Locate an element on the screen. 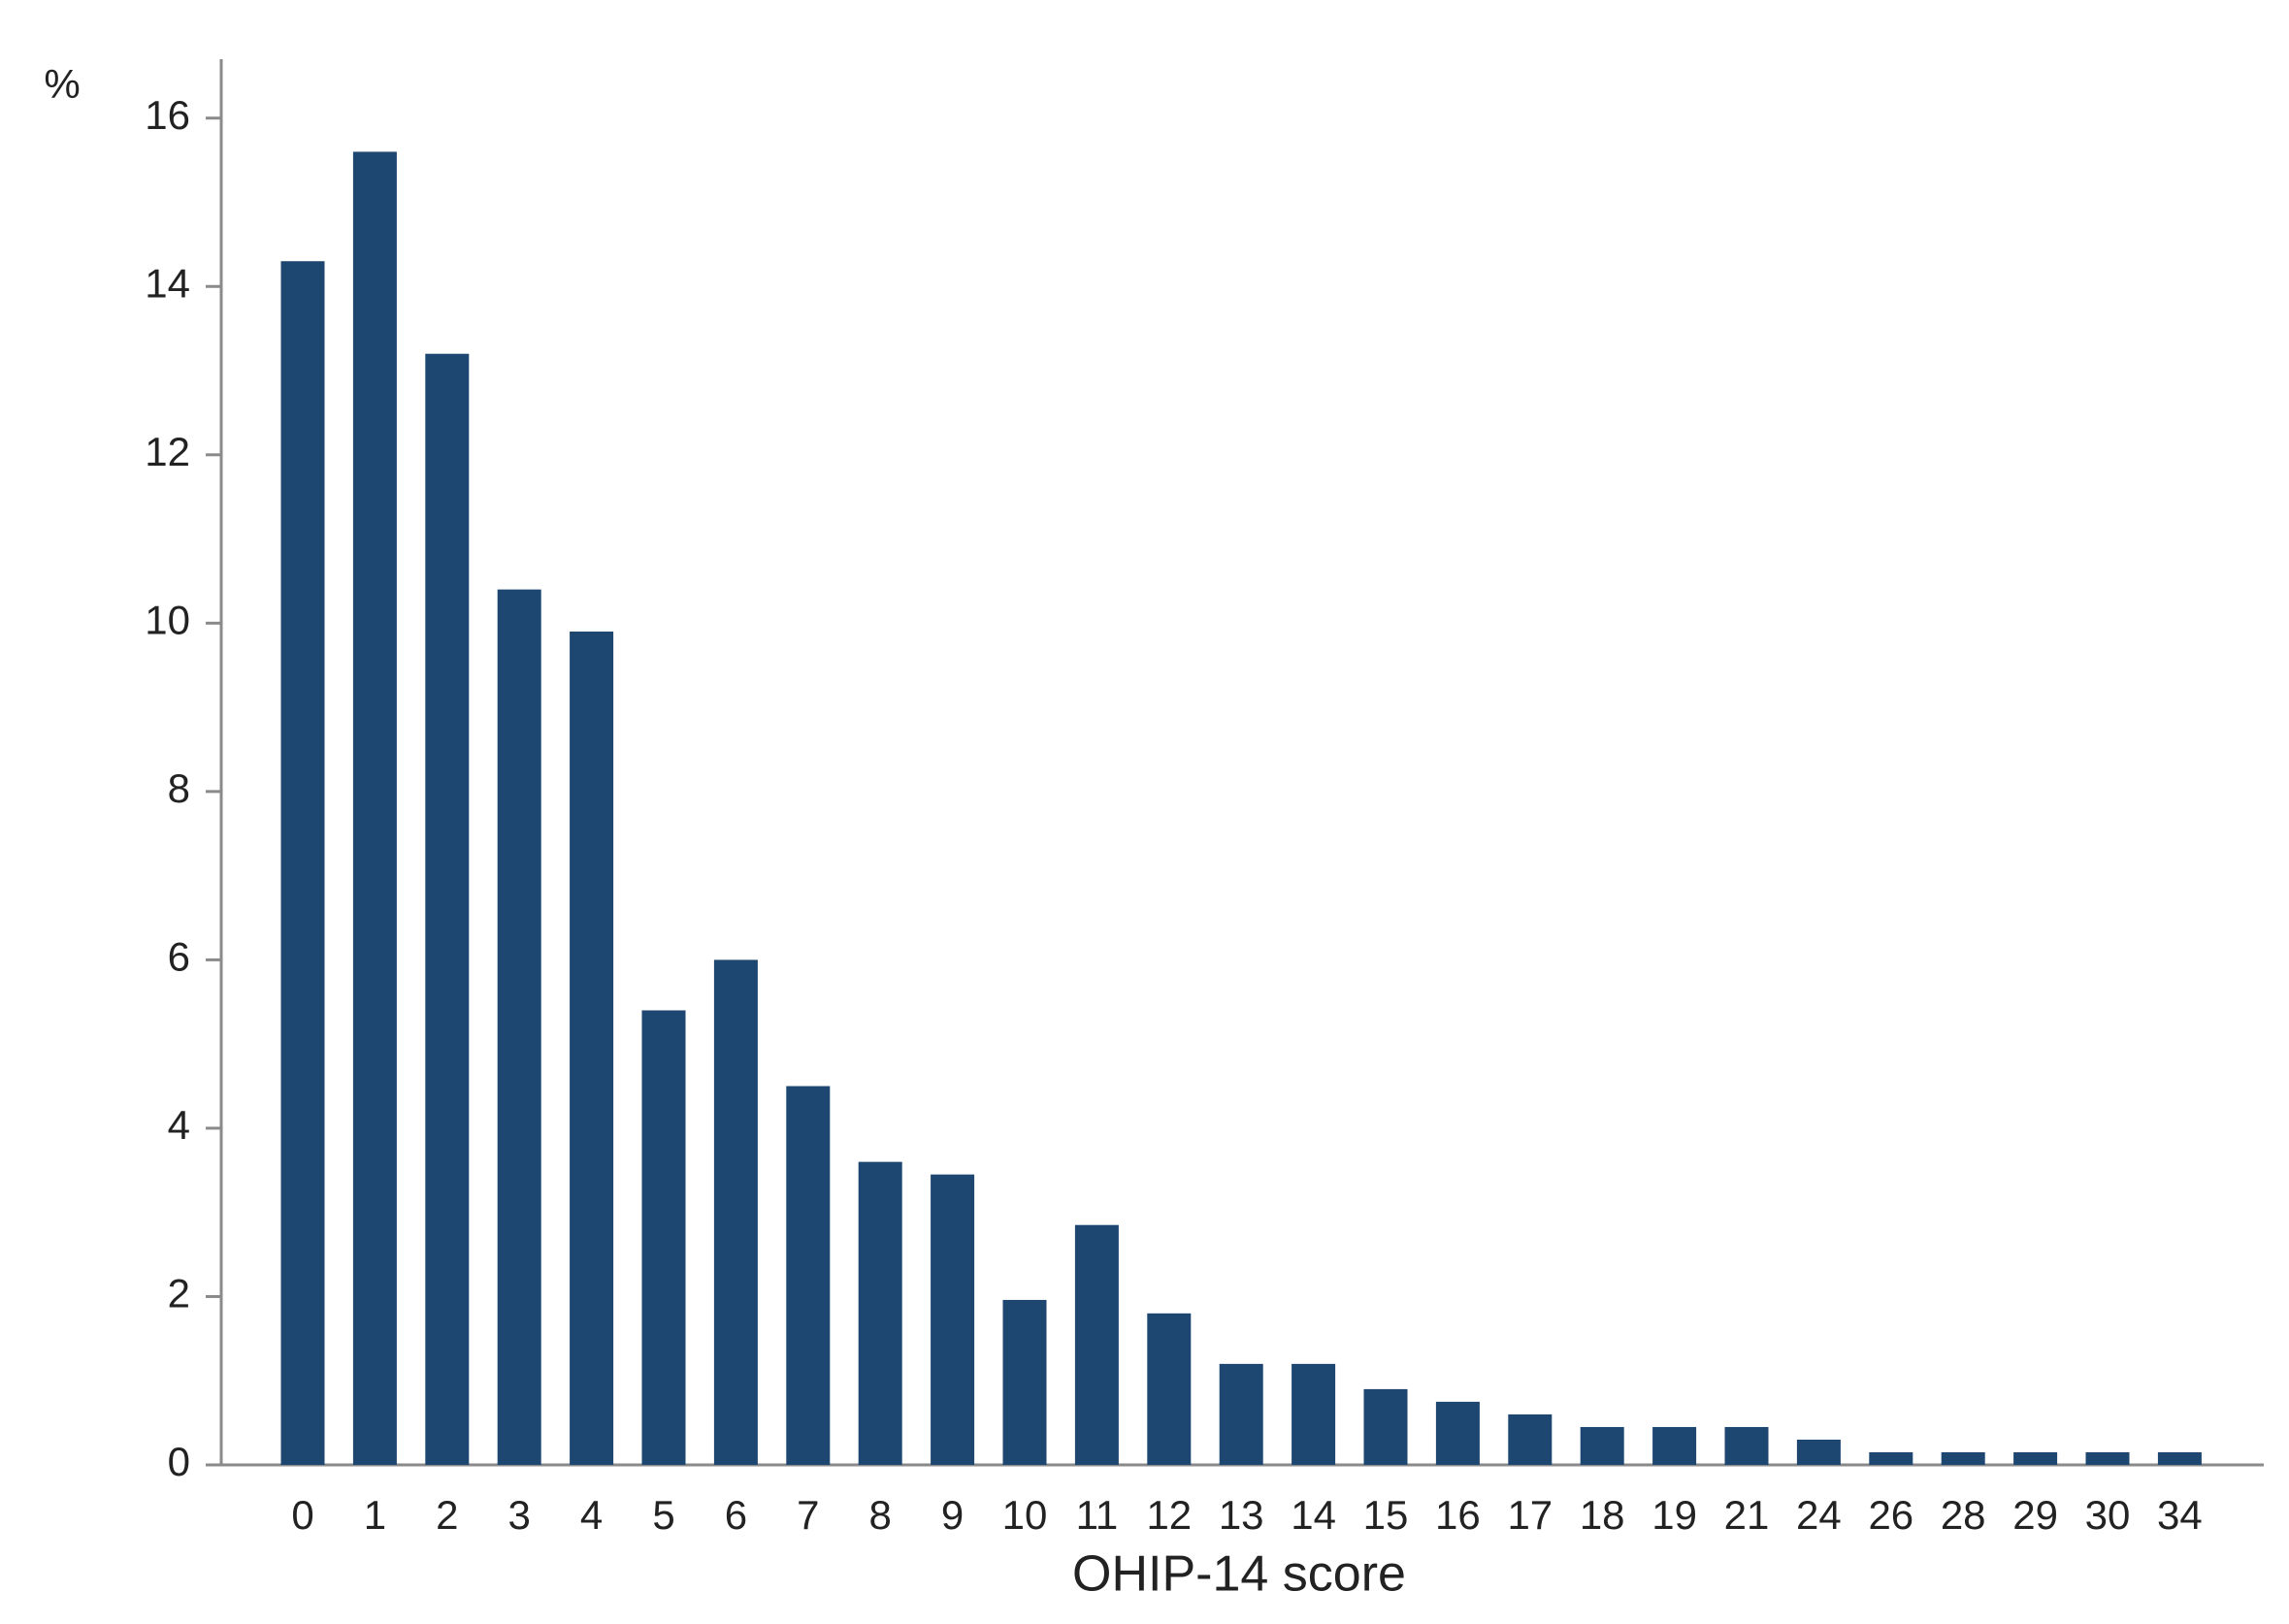 The image size is (2289, 1624). x-tick-label: 21 is located at coordinates (1747, 1515).